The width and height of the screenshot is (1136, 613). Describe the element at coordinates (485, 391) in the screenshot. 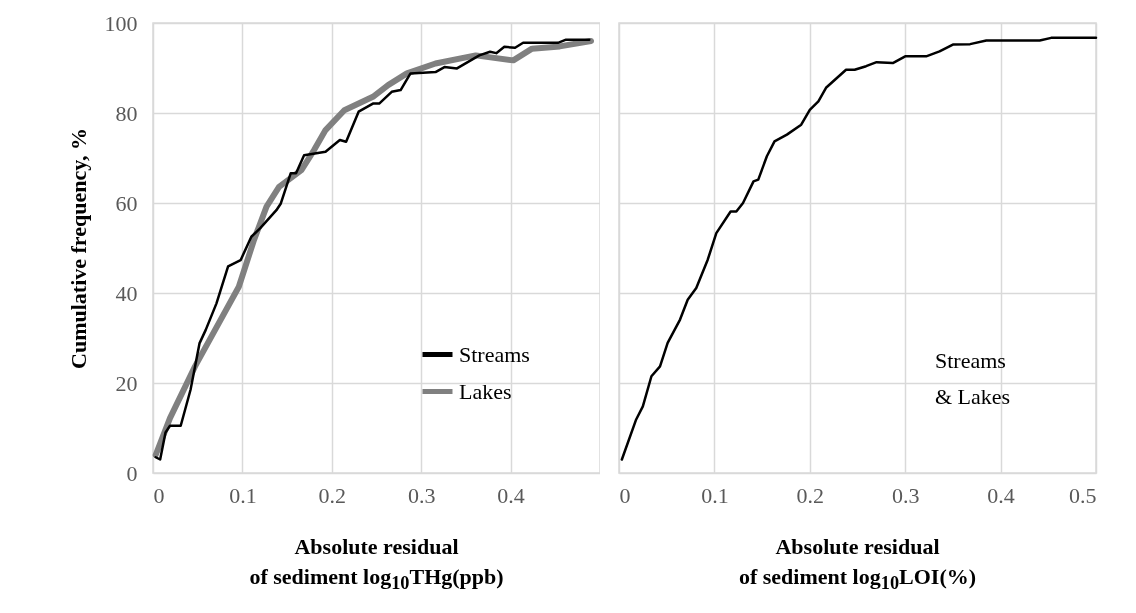

I see `legend-label: Lakes` at that location.